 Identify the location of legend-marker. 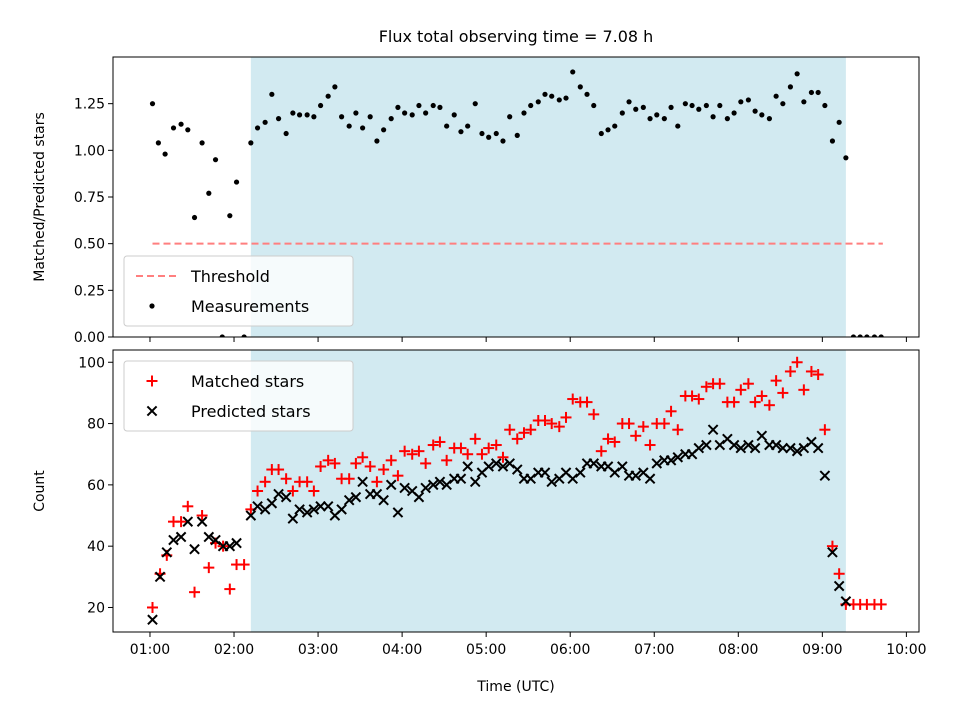
(152, 411).